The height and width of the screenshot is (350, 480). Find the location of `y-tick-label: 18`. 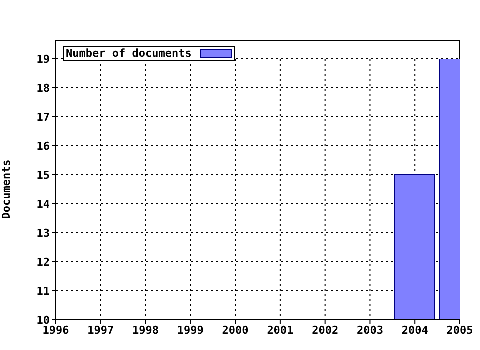

y-tick-label: 18 is located at coordinates (43, 88).